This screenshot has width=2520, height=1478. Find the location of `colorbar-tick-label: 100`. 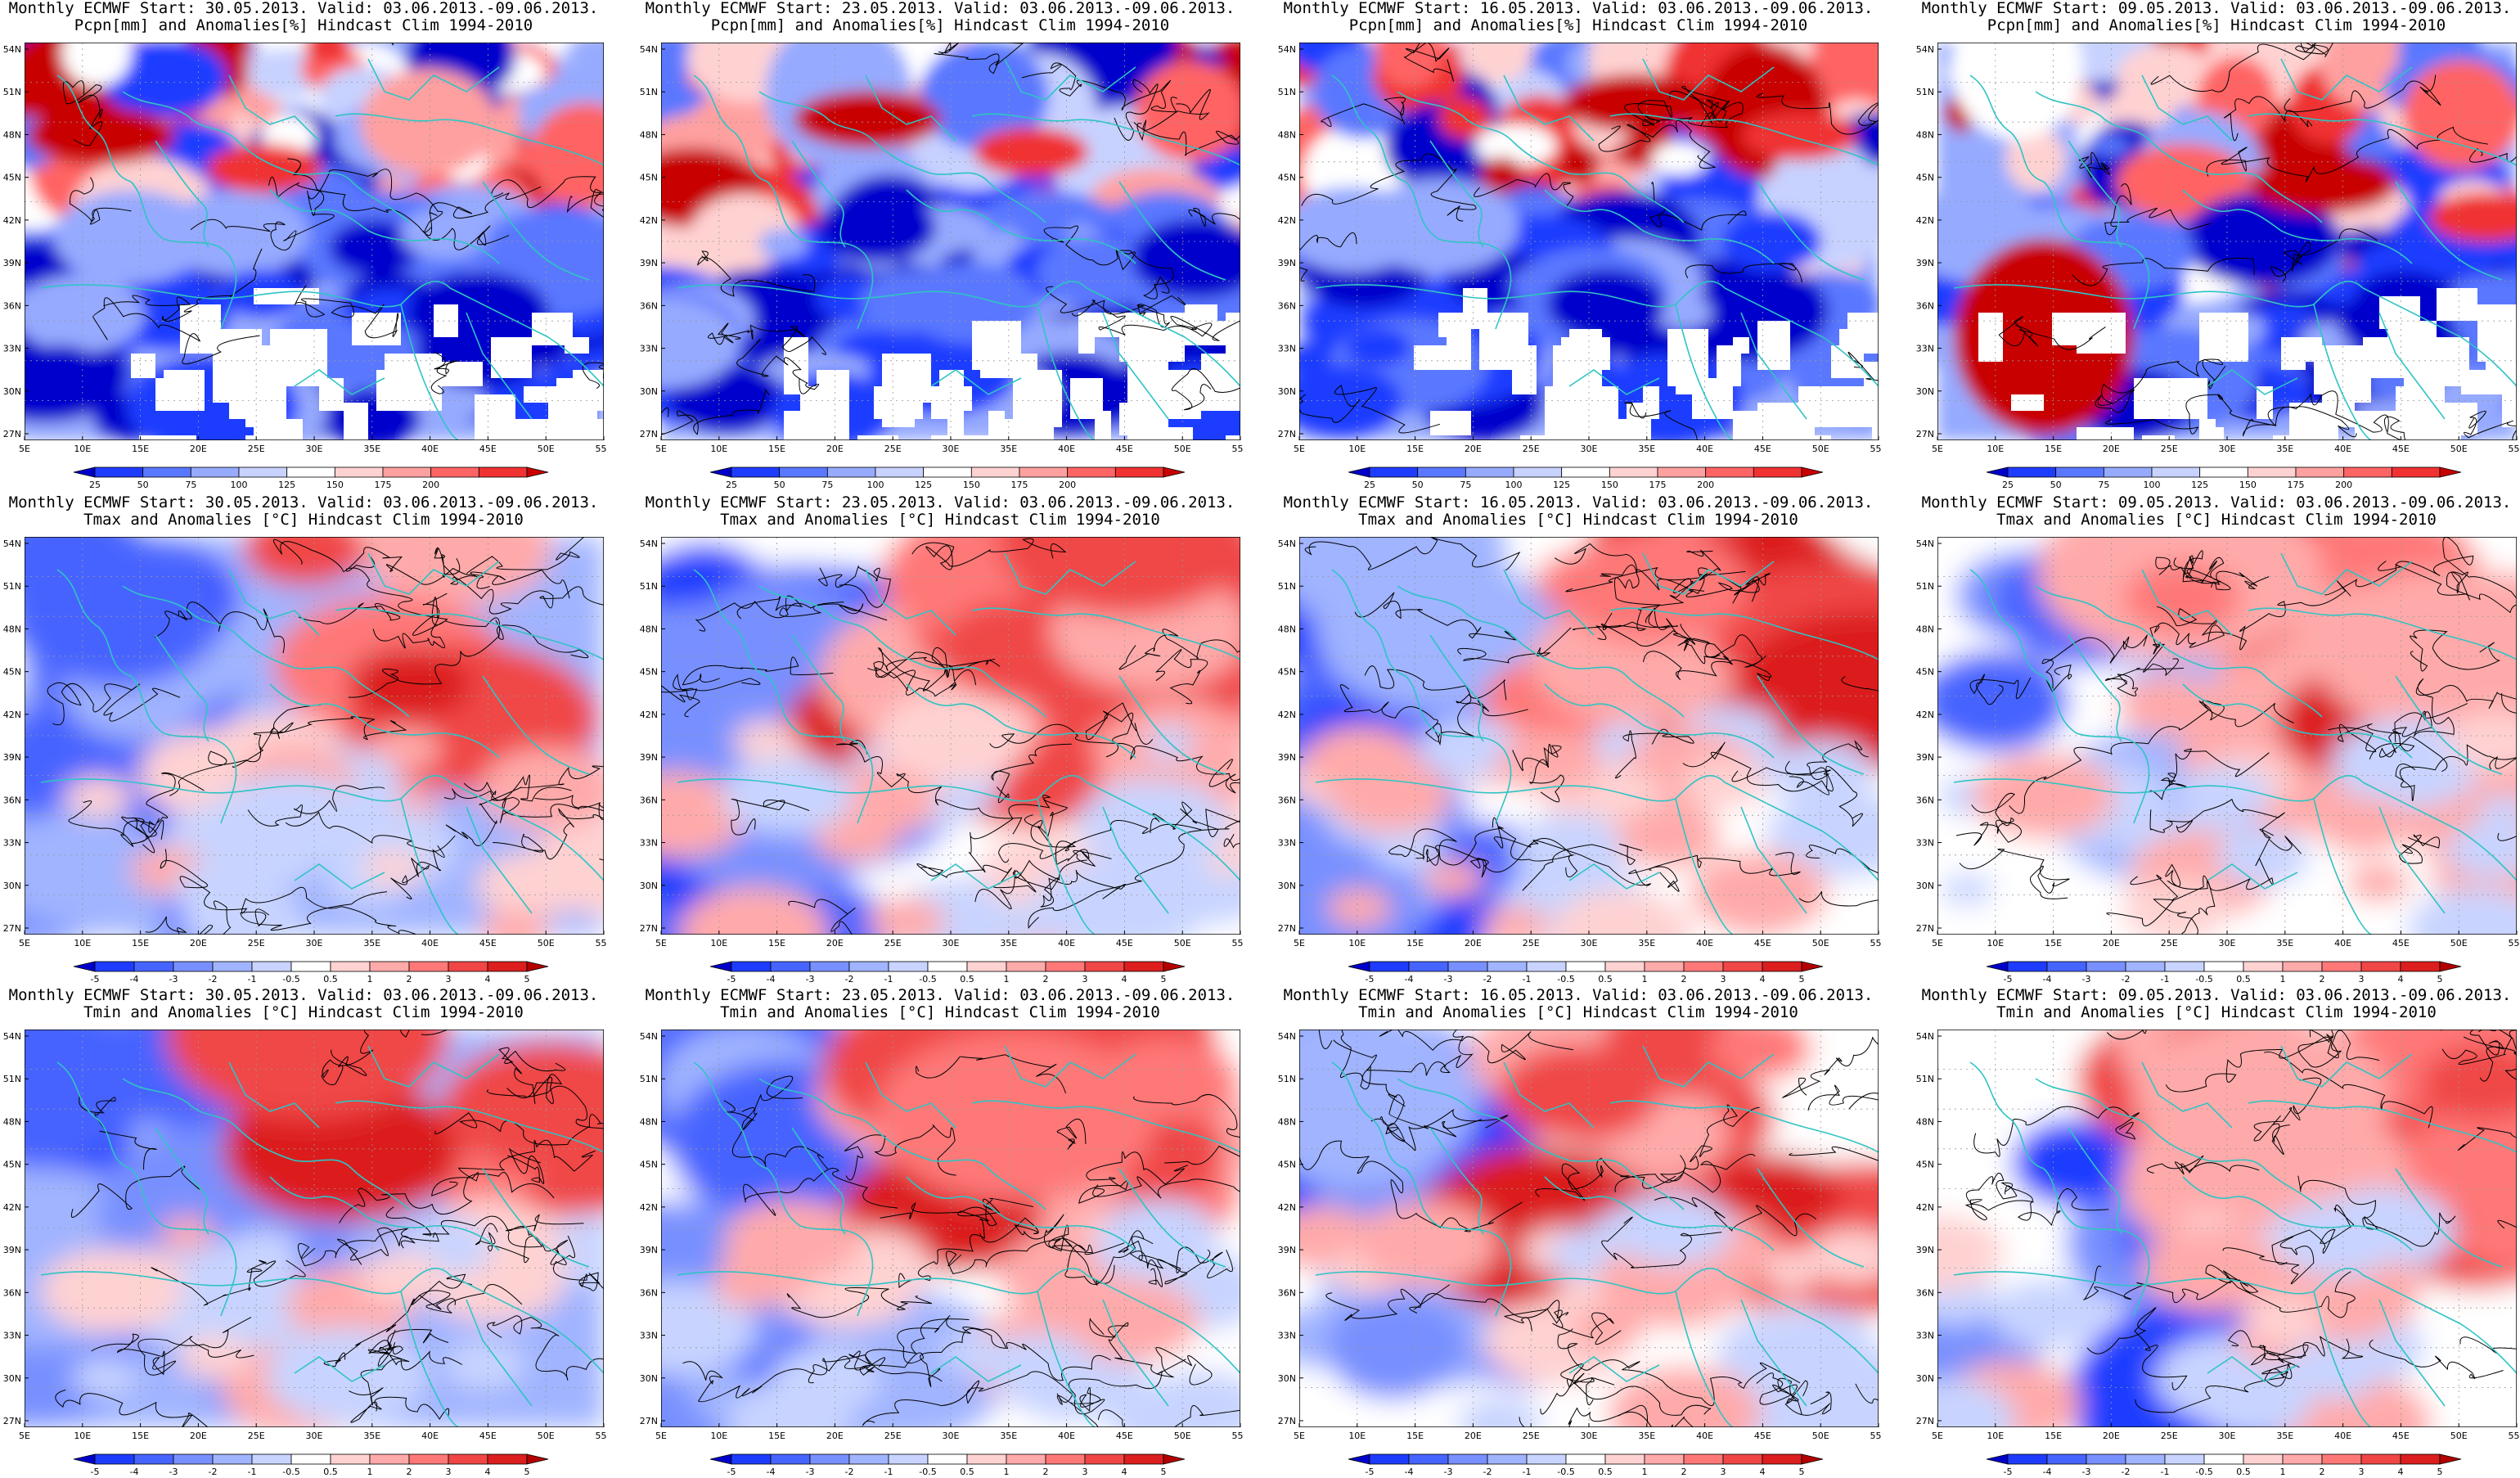

colorbar-tick-label: 100 is located at coordinates (2153, 485).